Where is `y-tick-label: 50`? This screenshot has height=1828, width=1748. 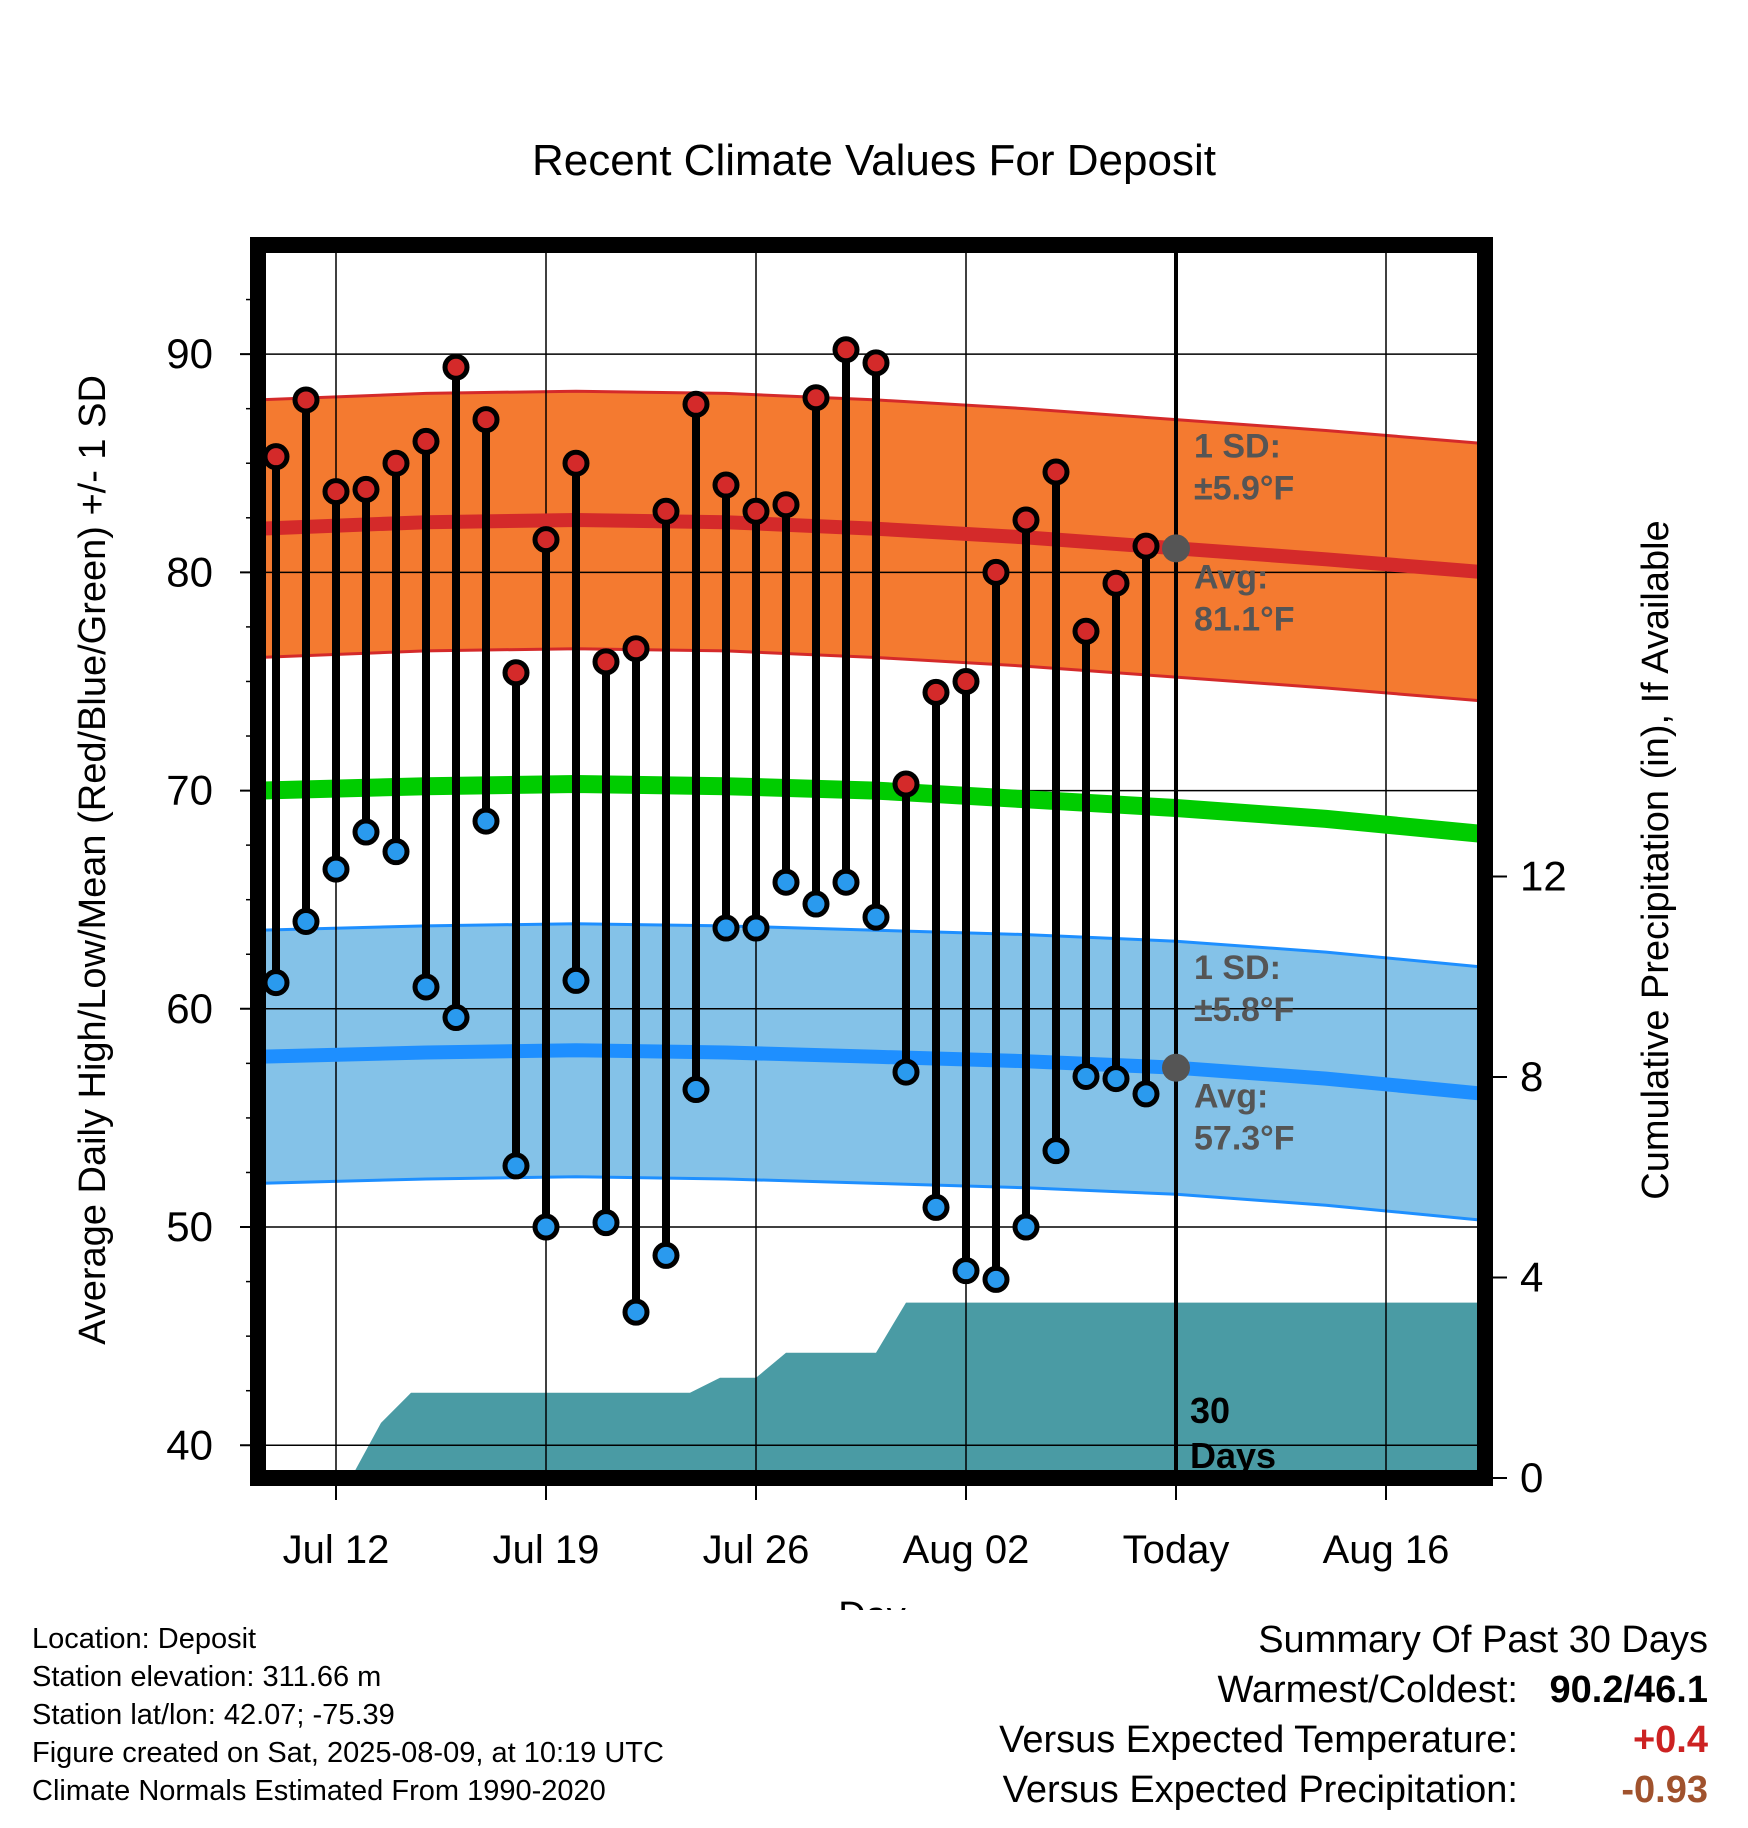
y-tick-label: 50 is located at coordinates (189, 1226).